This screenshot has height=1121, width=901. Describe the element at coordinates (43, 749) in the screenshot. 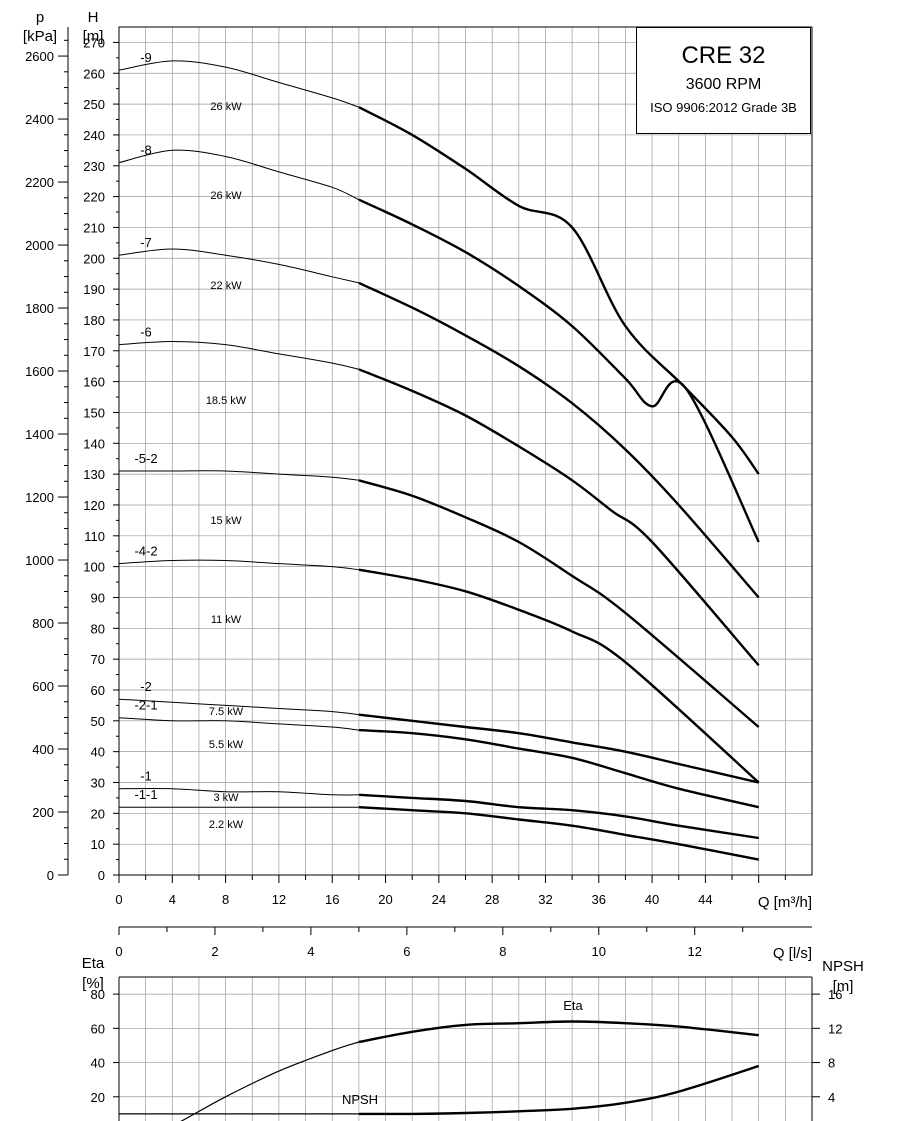

I see `p-tick-label: 400` at that location.